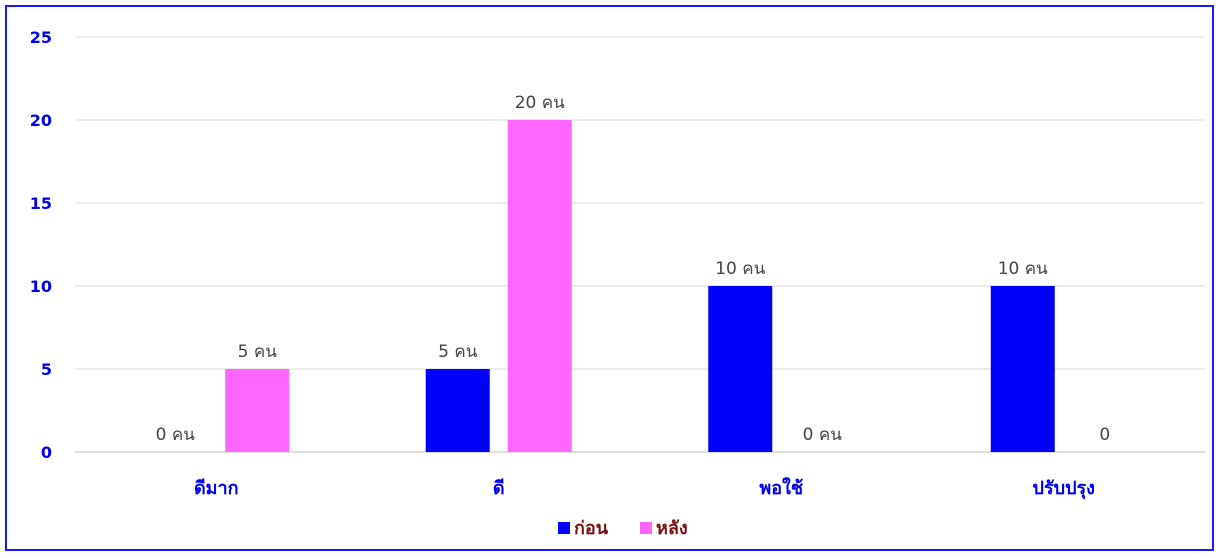  I want to click on y-axis-ticks: 0 5 10 15 20 25, so click(41, 245).